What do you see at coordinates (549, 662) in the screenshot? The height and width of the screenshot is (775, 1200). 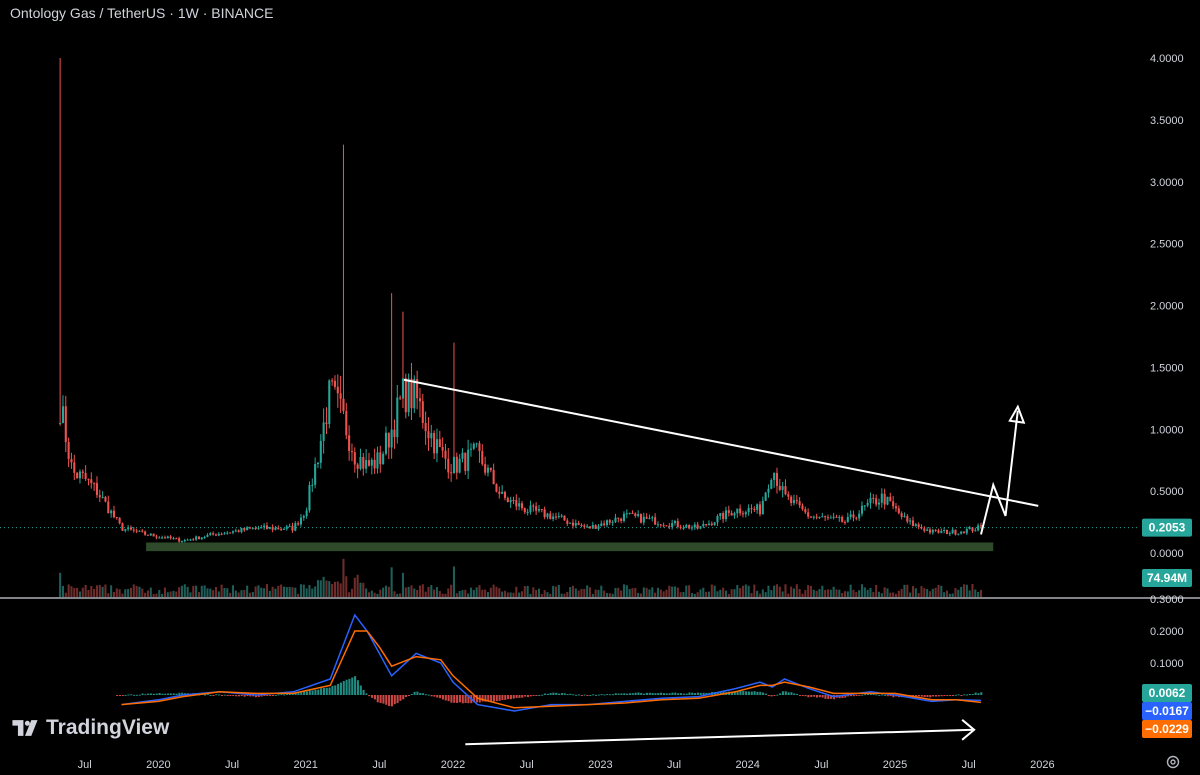 I see `macd-pane` at bounding box center [549, 662].